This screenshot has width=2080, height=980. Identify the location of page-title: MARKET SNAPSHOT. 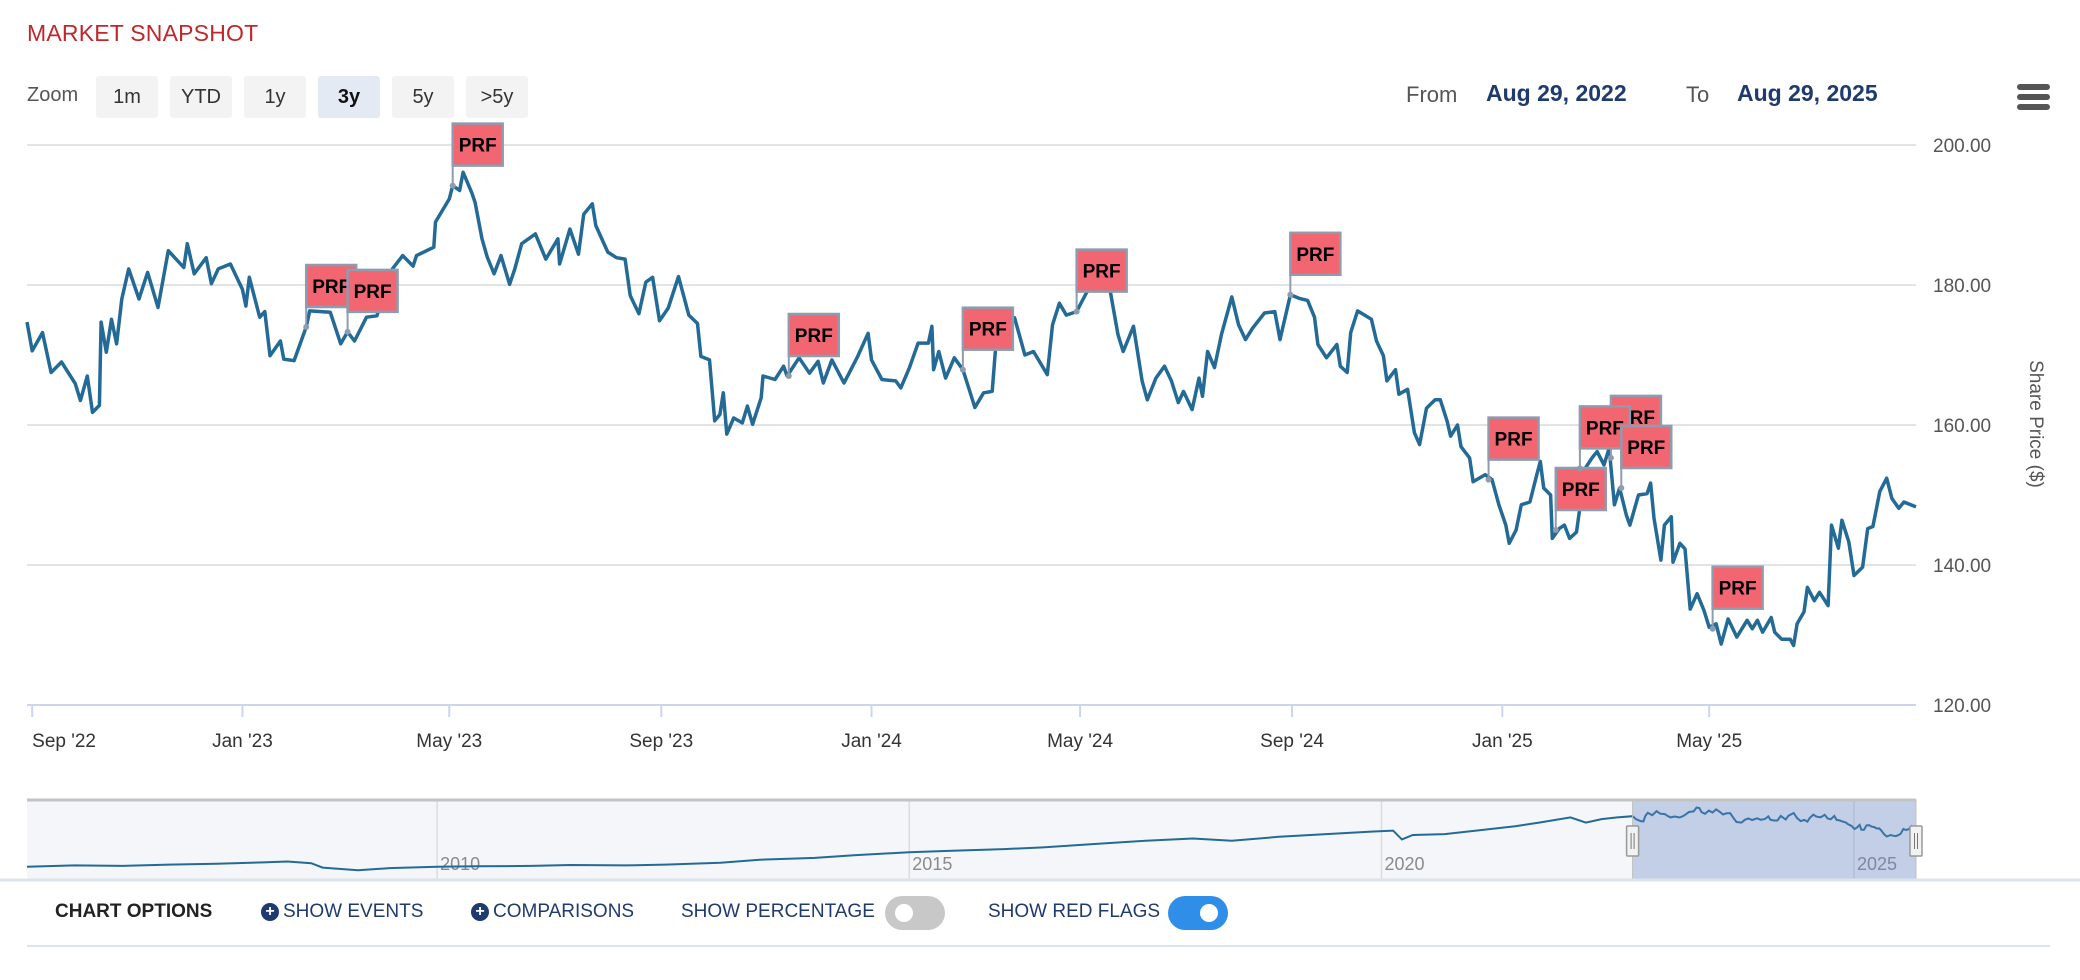
(143, 33).